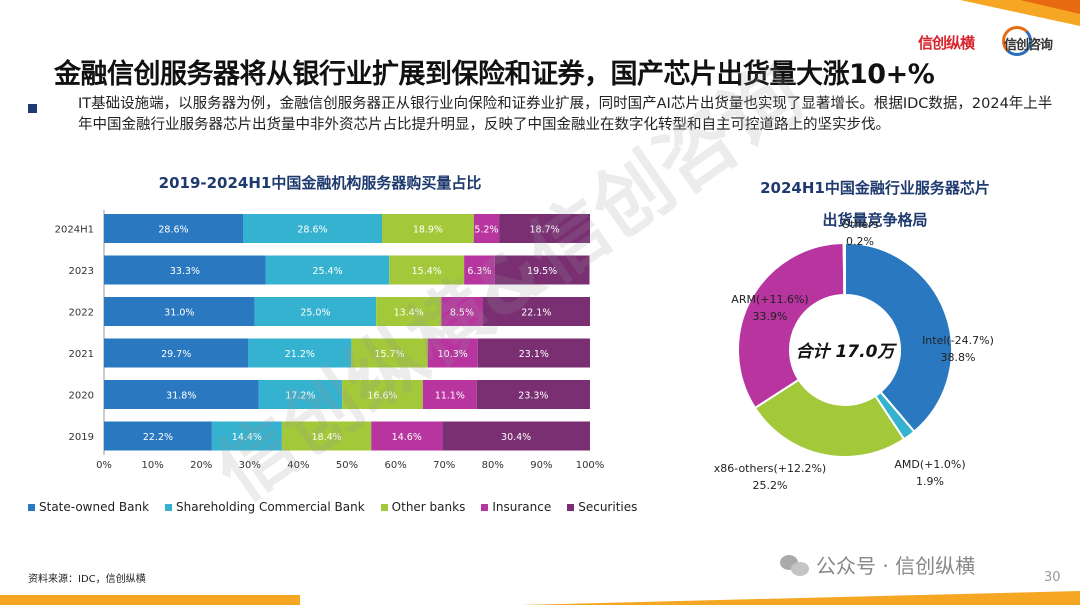  What do you see at coordinates (1028, 45) in the screenshot?
I see `logo-text: 信创咨询` at bounding box center [1028, 45].